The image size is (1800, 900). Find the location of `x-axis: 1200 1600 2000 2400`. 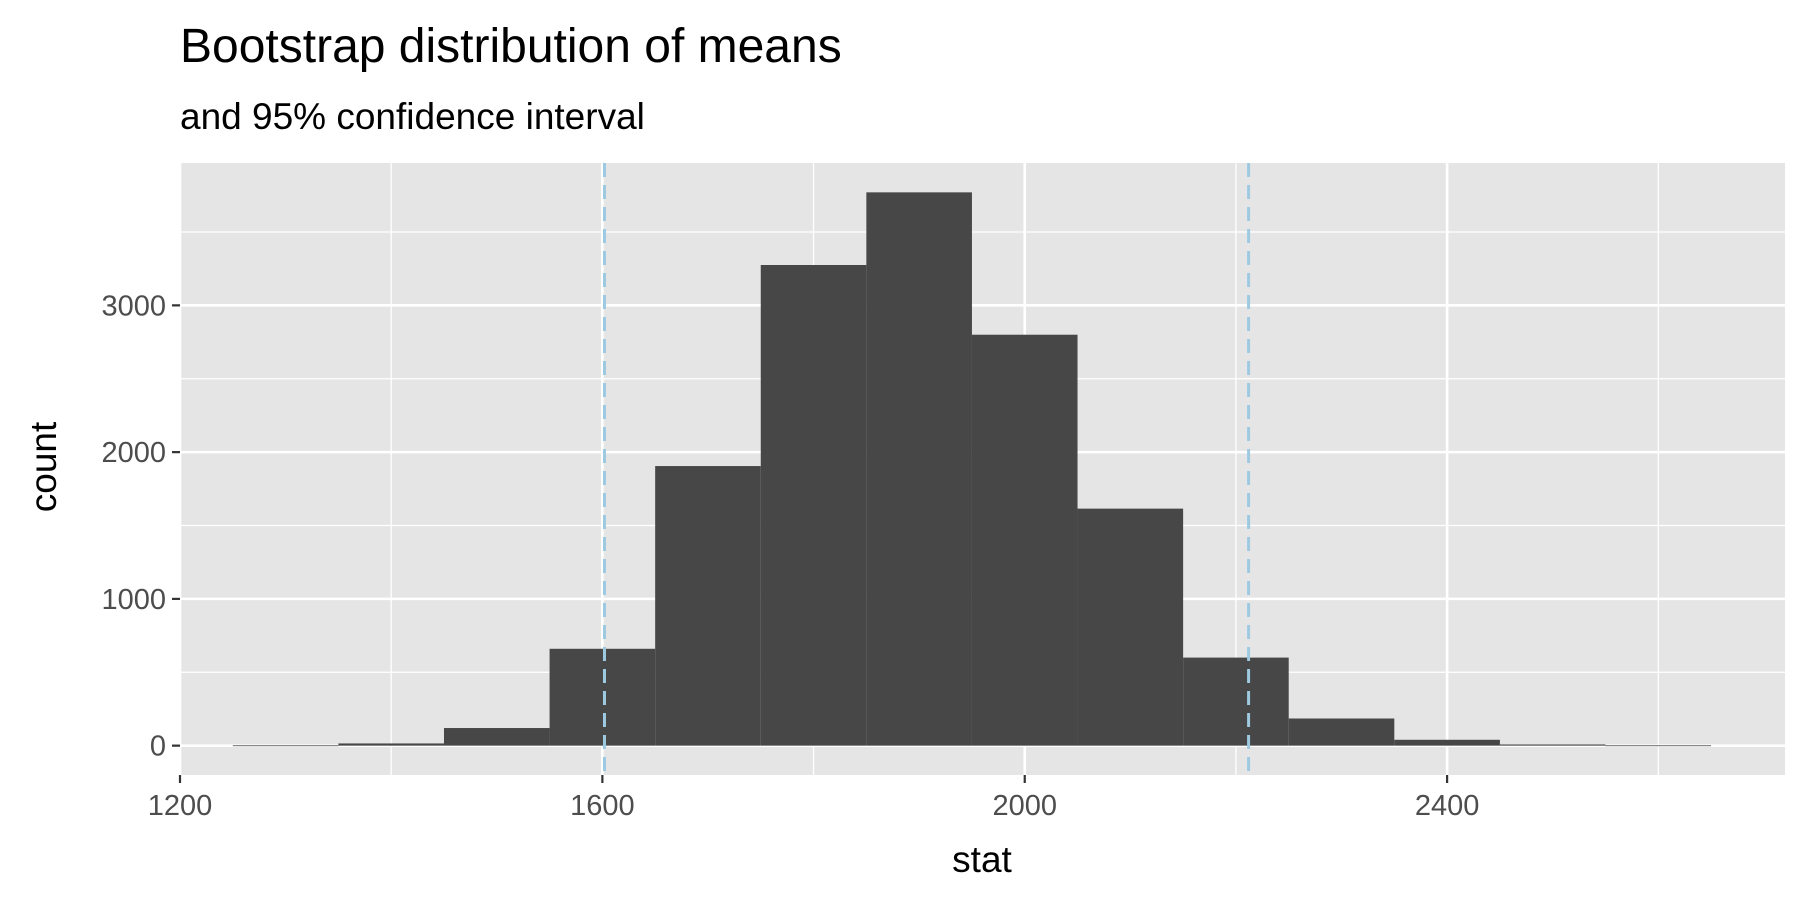

x-axis: 1200 1600 2000 2400 is located at coordinates (814, 798).